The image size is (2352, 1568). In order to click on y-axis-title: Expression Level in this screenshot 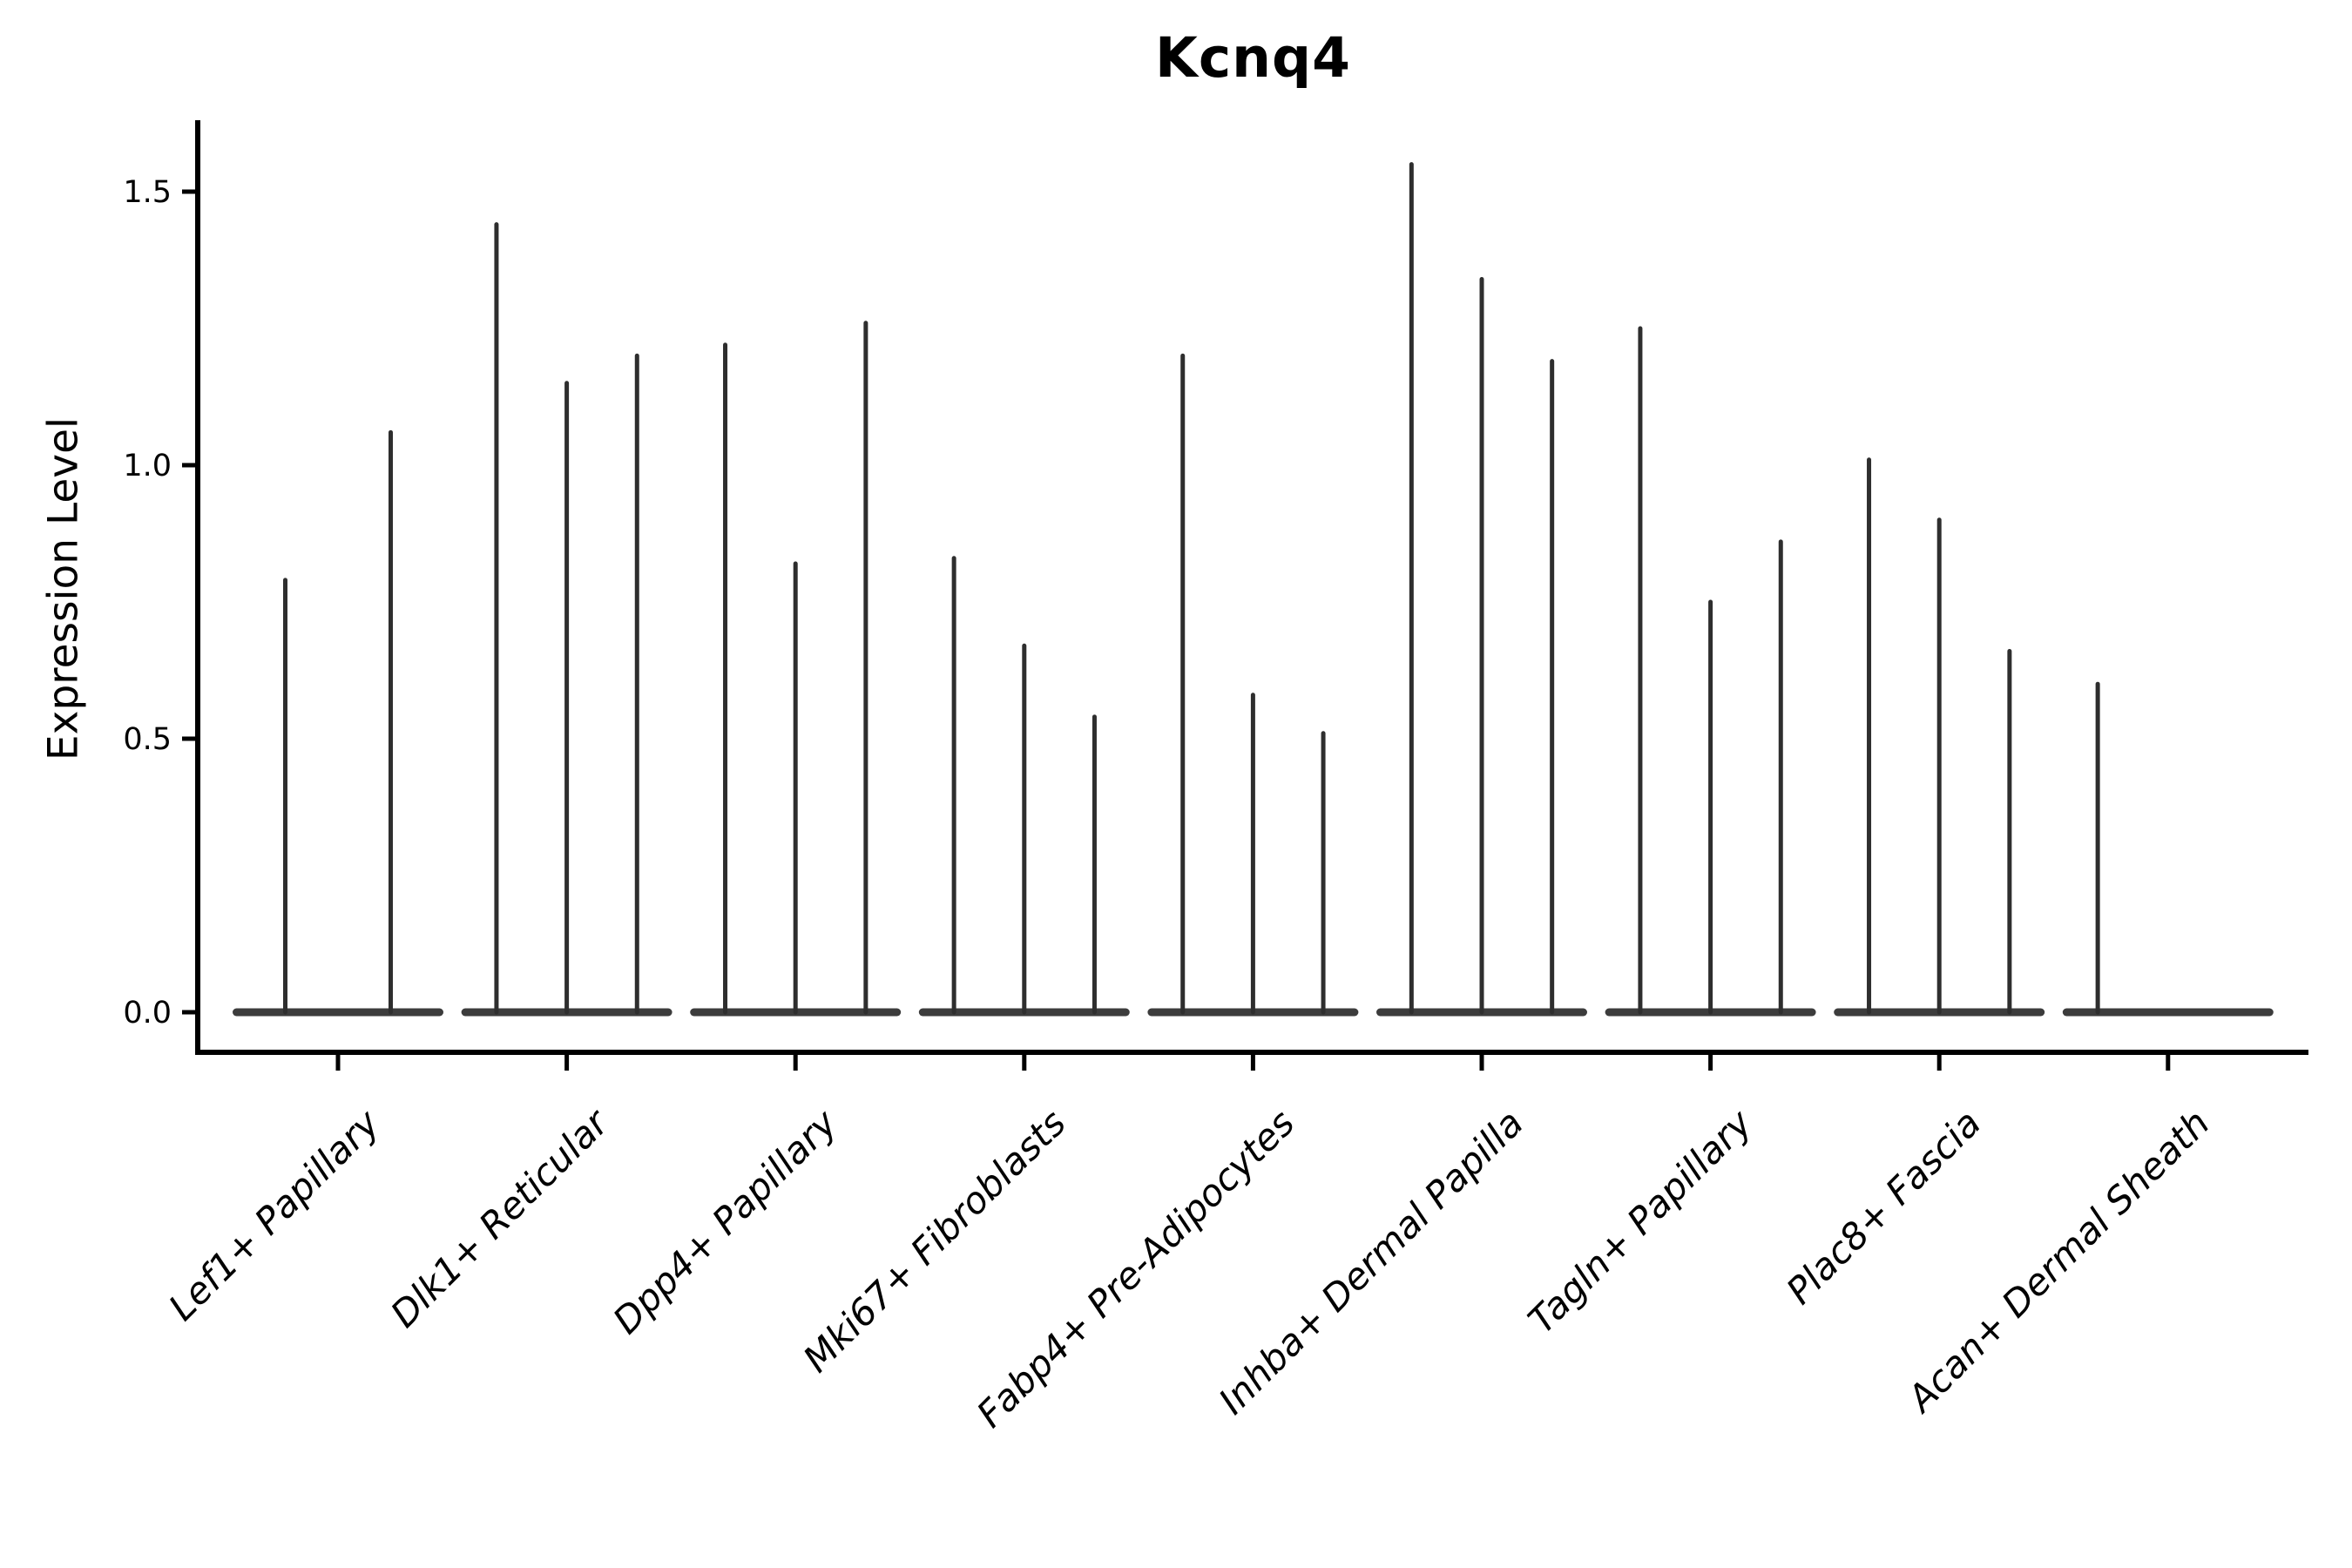, I will do `click(64, 588)`.